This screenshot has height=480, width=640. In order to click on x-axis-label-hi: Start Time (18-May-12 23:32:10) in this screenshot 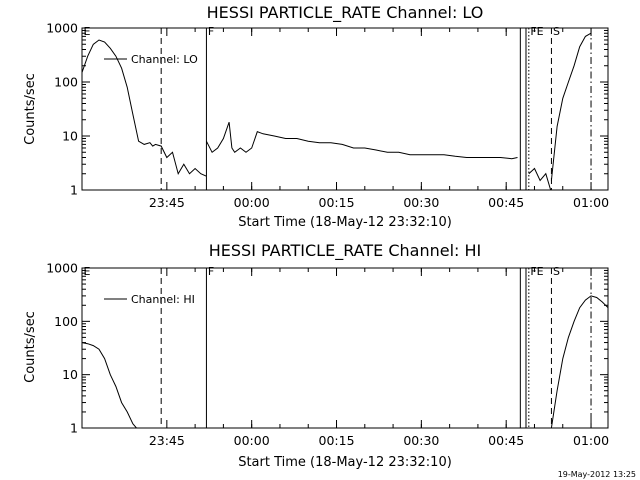, I will do `click(345, 462)`.